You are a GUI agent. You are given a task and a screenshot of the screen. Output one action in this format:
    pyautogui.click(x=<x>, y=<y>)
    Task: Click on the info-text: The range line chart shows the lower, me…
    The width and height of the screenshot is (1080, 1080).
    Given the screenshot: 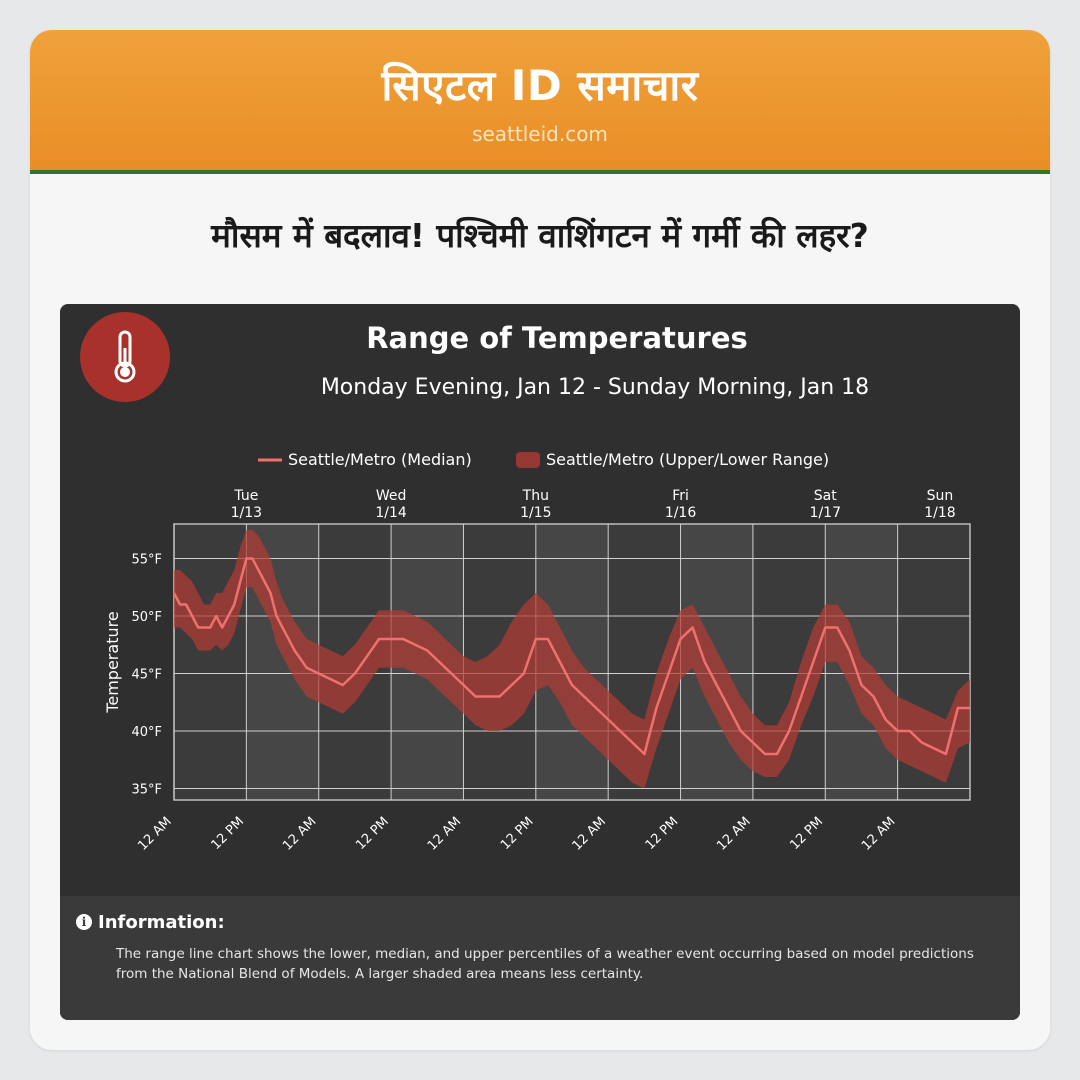 What is the action you would take?
    pyautogui.click(x=545, y=964)
    